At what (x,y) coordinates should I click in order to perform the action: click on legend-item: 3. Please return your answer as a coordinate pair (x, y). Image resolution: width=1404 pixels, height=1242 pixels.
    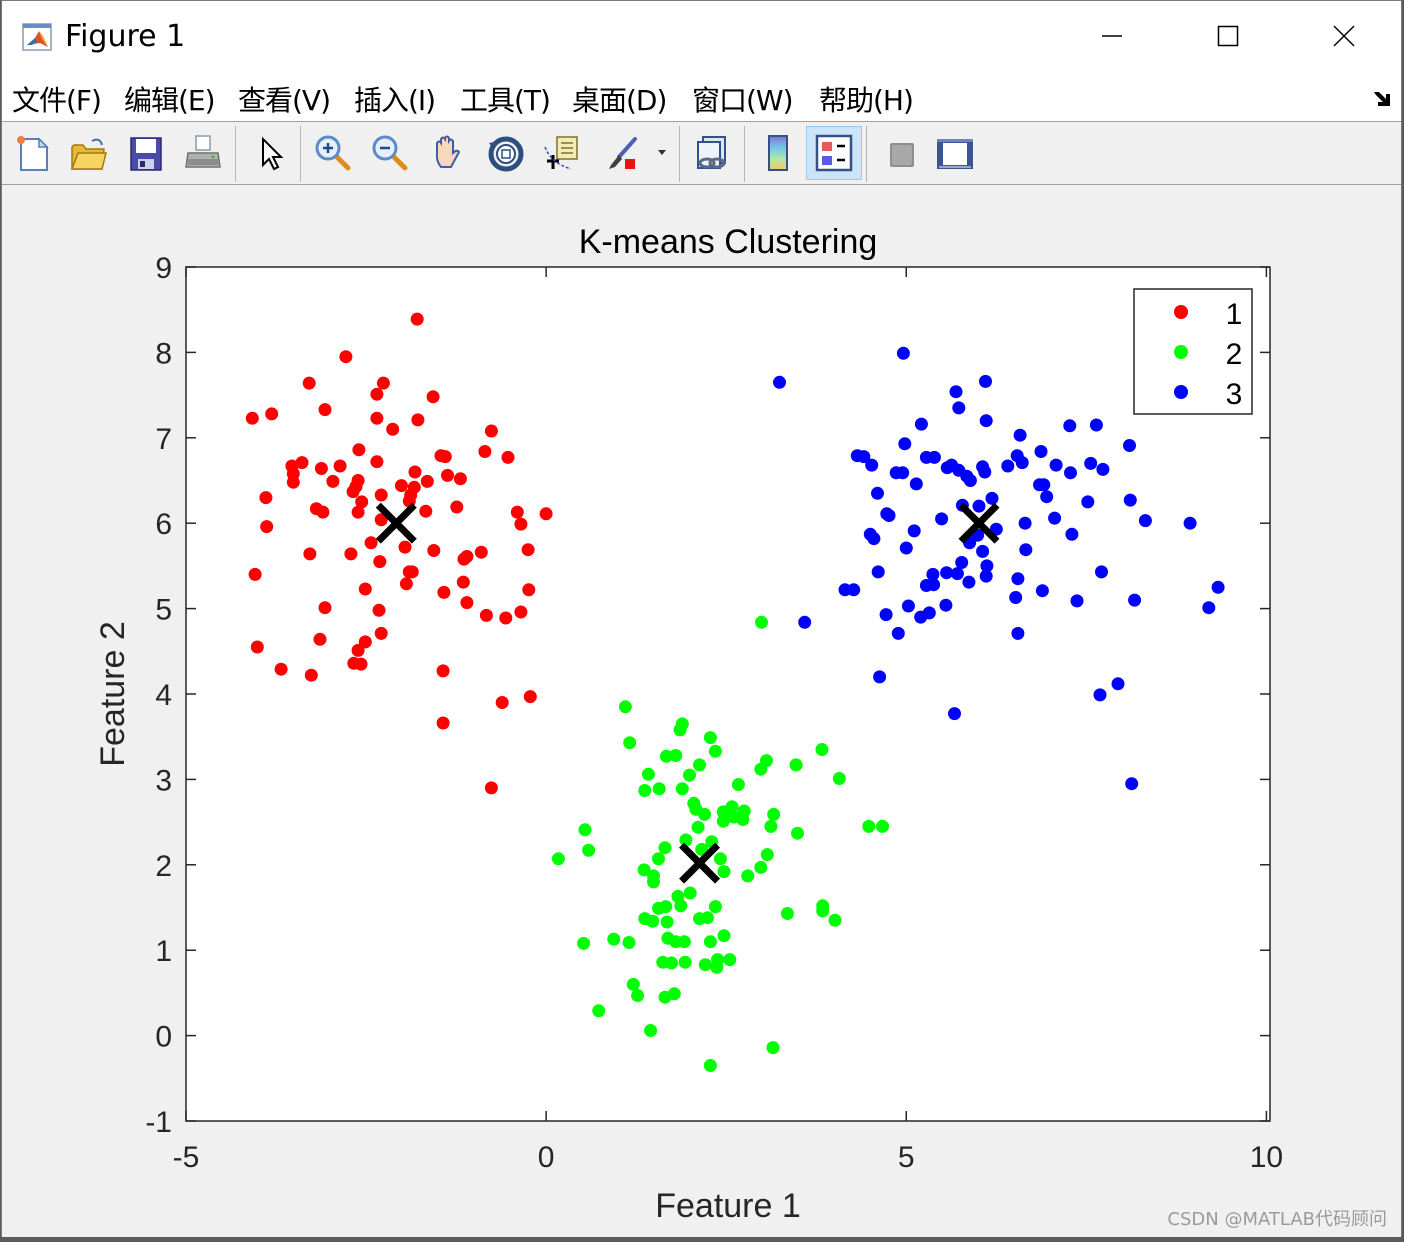
    Looking at the image, I should click on (1208, 394).